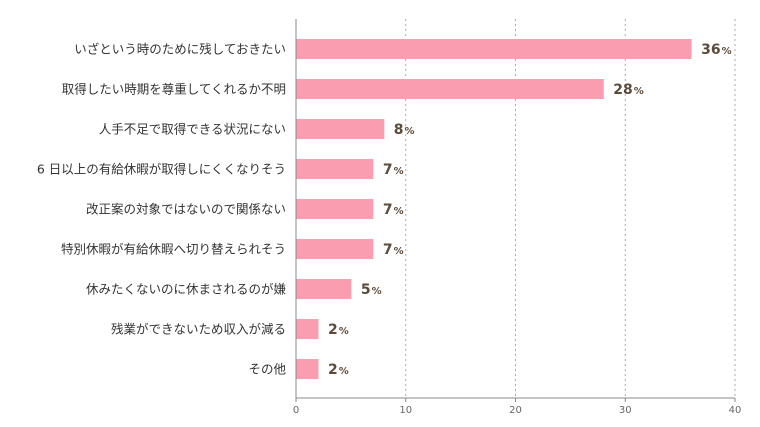 This screenshot has width=760, height=427. Describe the element at coordinates (267, 369) in the screenshot. I see `category-label-8: その他` at that location.